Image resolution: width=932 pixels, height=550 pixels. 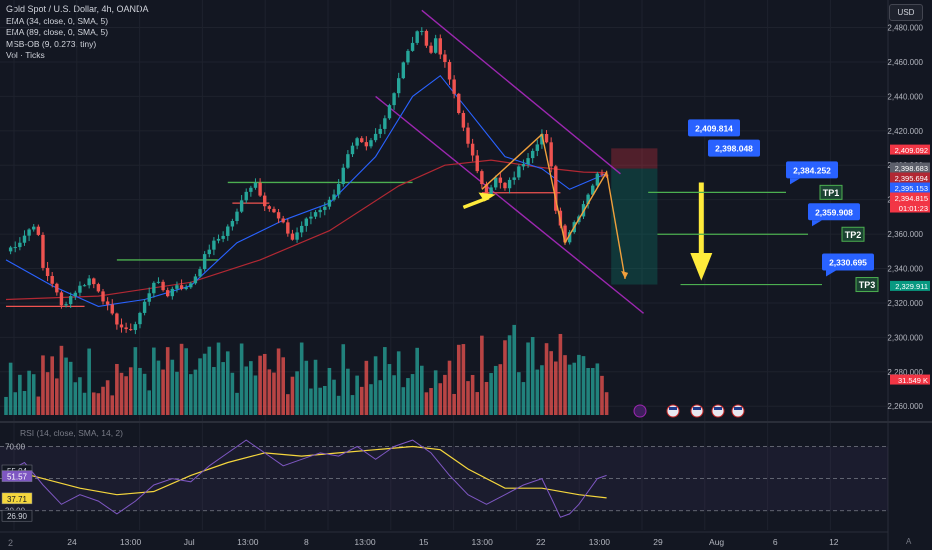 What do you see at coordinates (625, 274) in the screenshot?
I see `zigzag-arrowhead` at bounding box center [625, 274].